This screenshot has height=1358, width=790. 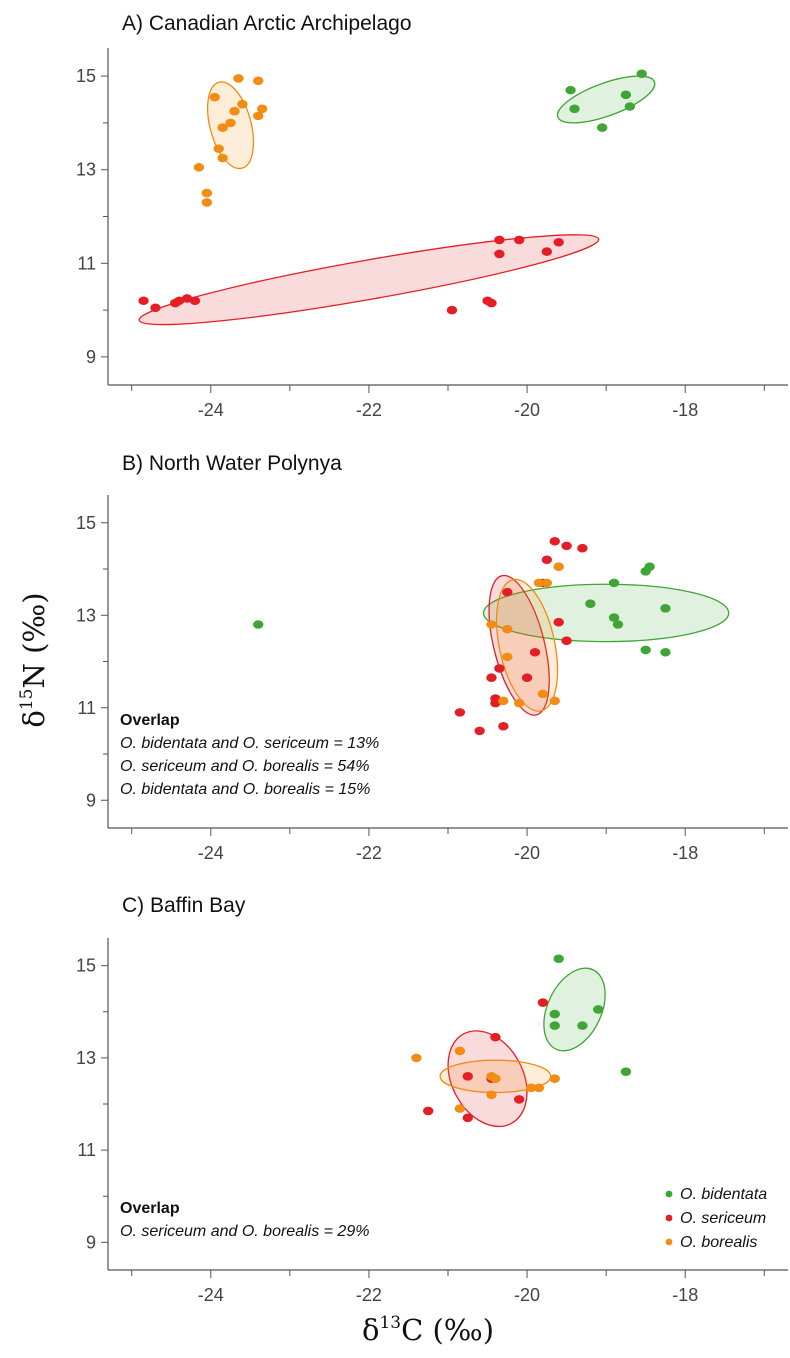 What do you see at coordinates (669, 1218) in the screenshot?
I see `legend-marker-o-sericeum` at bounding box center [669, 1218].